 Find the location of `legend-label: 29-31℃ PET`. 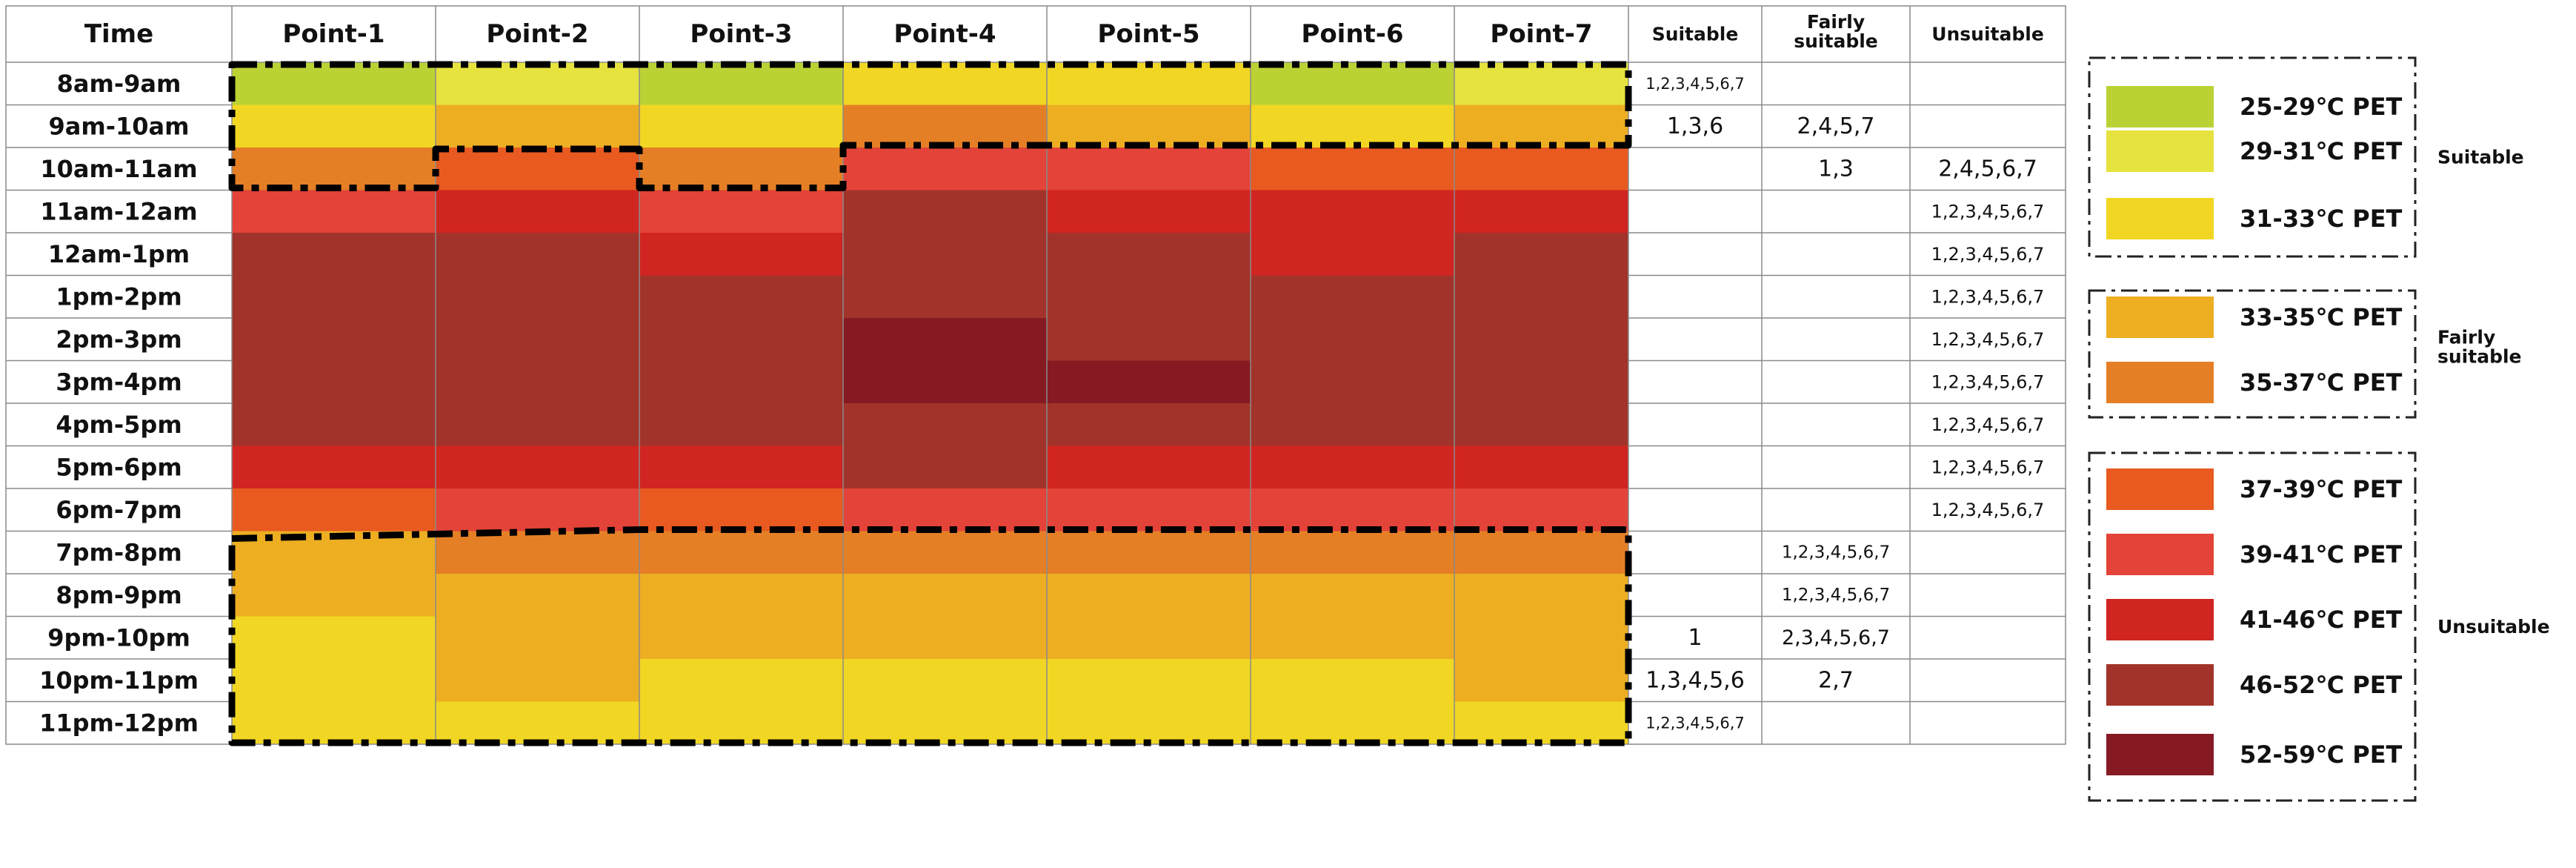

legend-label: 29-31℃ PET is located at coordinates (2321, 151).